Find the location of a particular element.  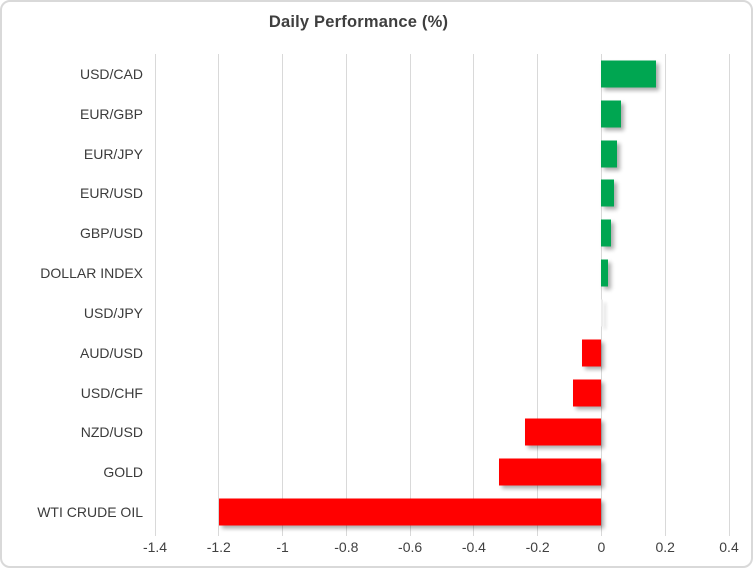

tick-label: -0.4 is located at coordinates (473, 547).